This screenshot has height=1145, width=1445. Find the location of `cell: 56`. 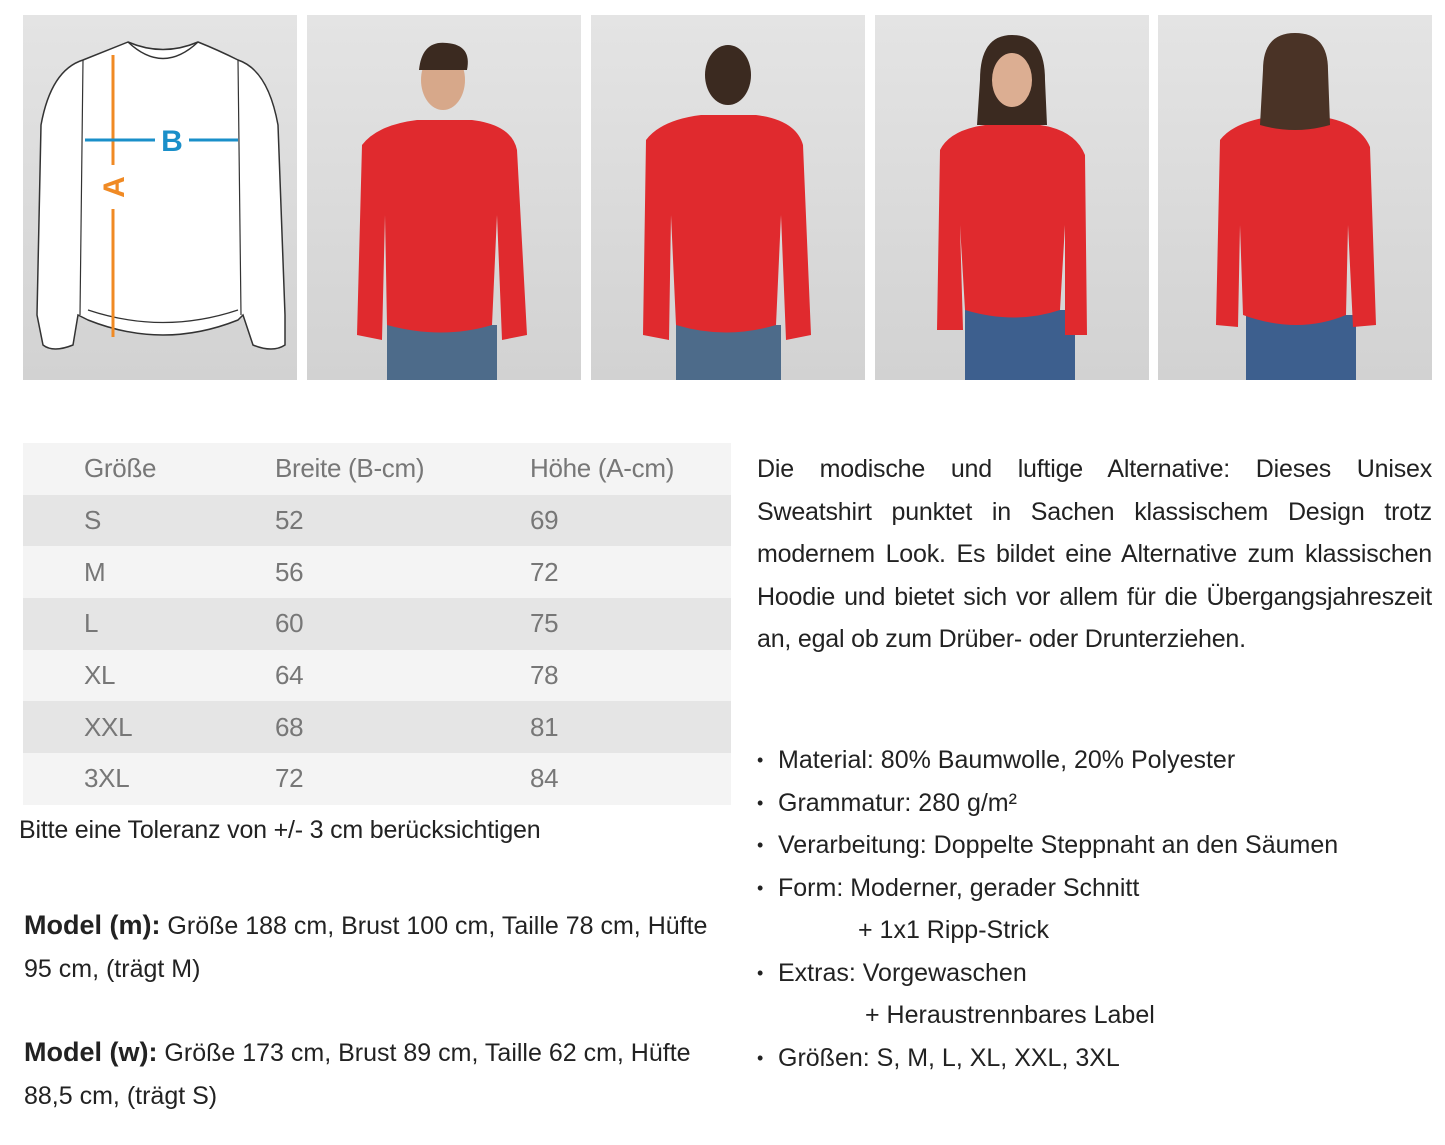

cell: 56 is located at coordinates (289, 571).